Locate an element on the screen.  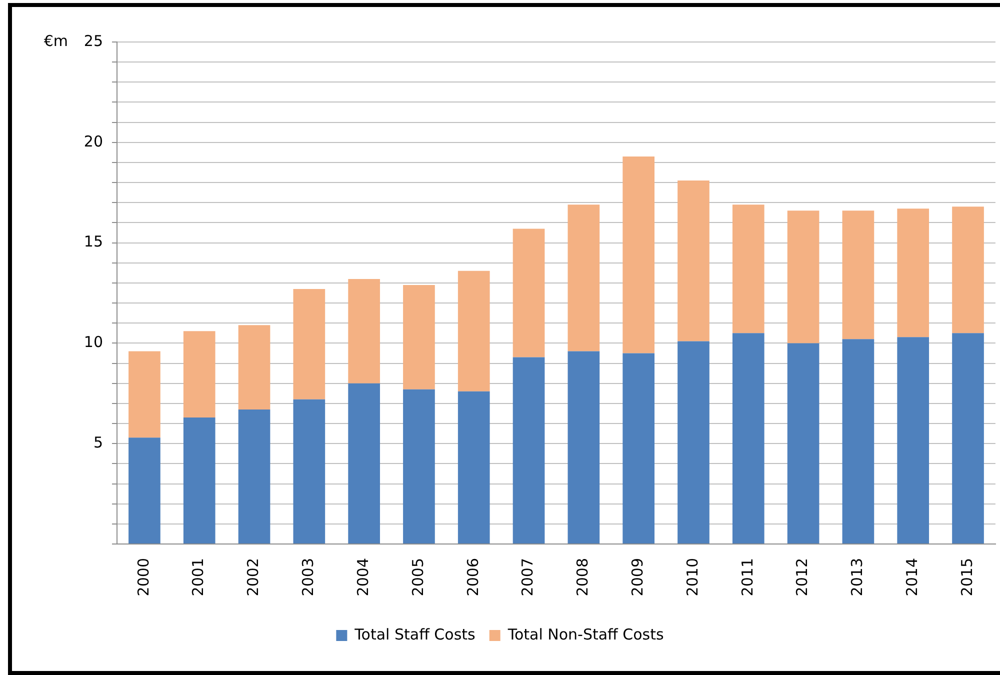
x-tick-label: 2004 is located at coordinates (363, 577).